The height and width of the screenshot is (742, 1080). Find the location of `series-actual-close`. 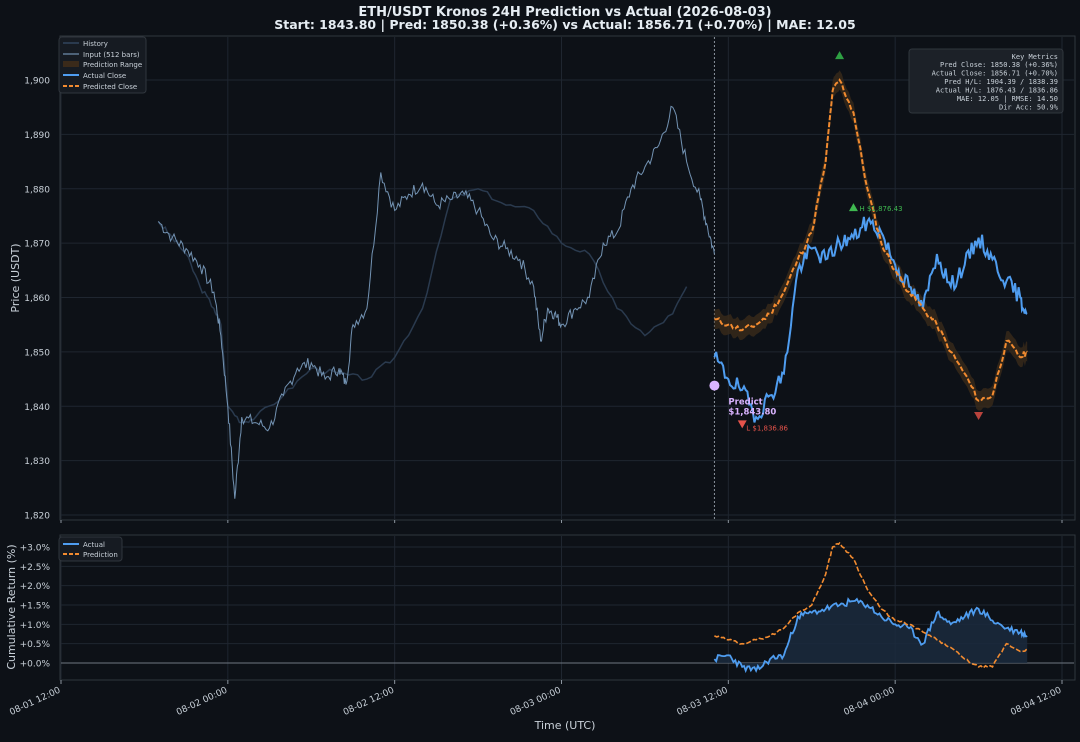

series-actual-close is located at coordinates (870, 319).